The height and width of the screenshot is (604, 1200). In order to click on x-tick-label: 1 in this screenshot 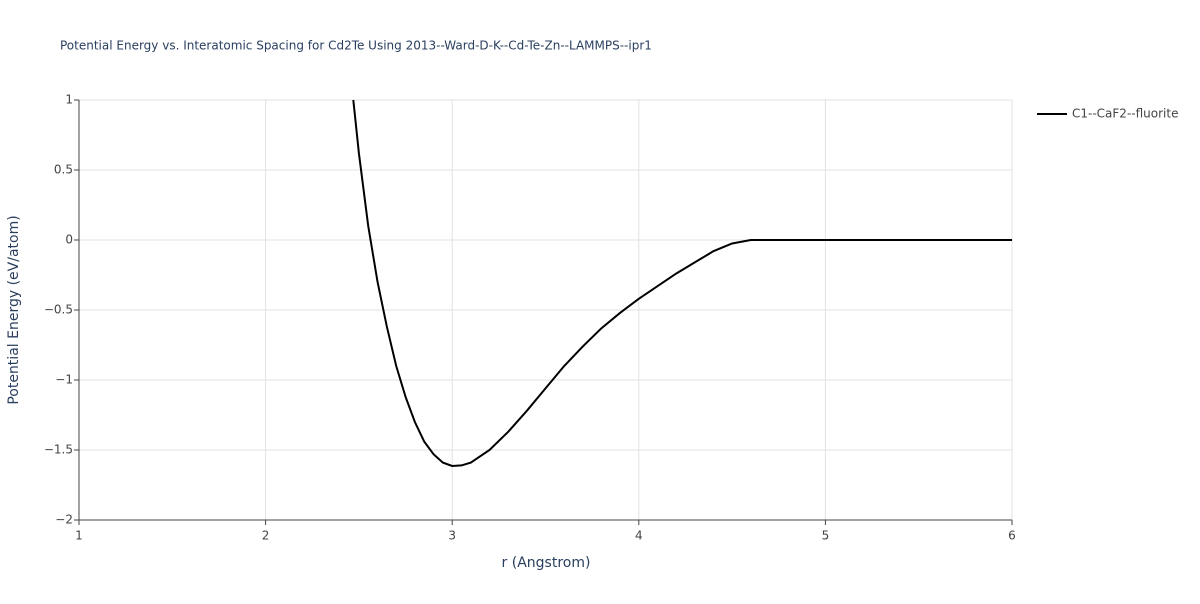, I will do `click(79, 536)`.